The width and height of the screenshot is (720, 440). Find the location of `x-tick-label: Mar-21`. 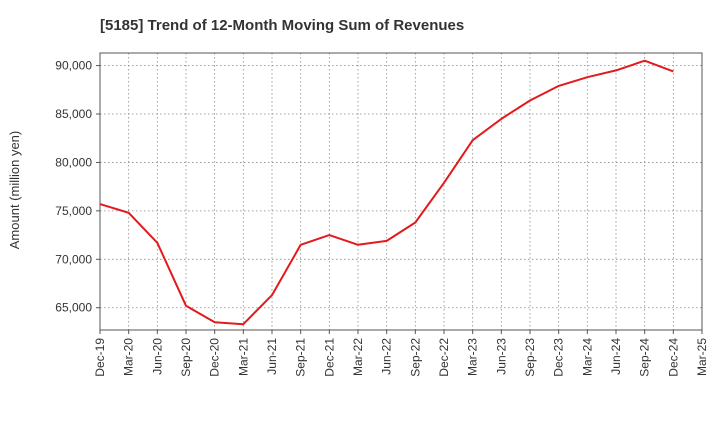

x-tick-label: Mar-21 is located at coordinates (243, 357).